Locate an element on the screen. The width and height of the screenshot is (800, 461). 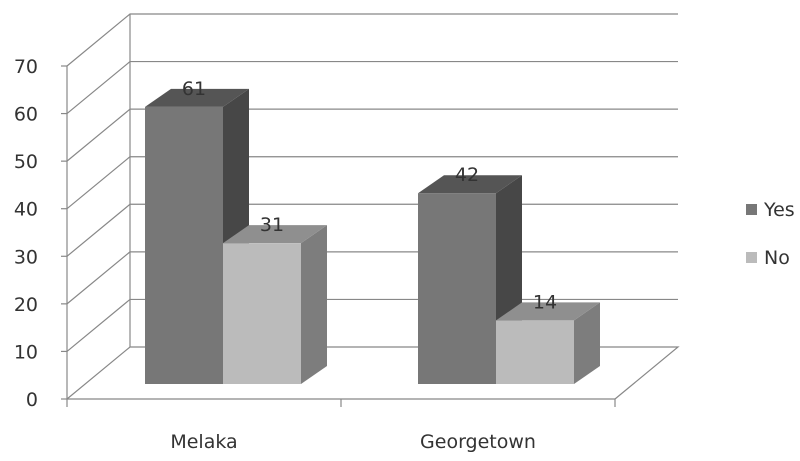
data-label: 61 is located at coordinates (194, 89).